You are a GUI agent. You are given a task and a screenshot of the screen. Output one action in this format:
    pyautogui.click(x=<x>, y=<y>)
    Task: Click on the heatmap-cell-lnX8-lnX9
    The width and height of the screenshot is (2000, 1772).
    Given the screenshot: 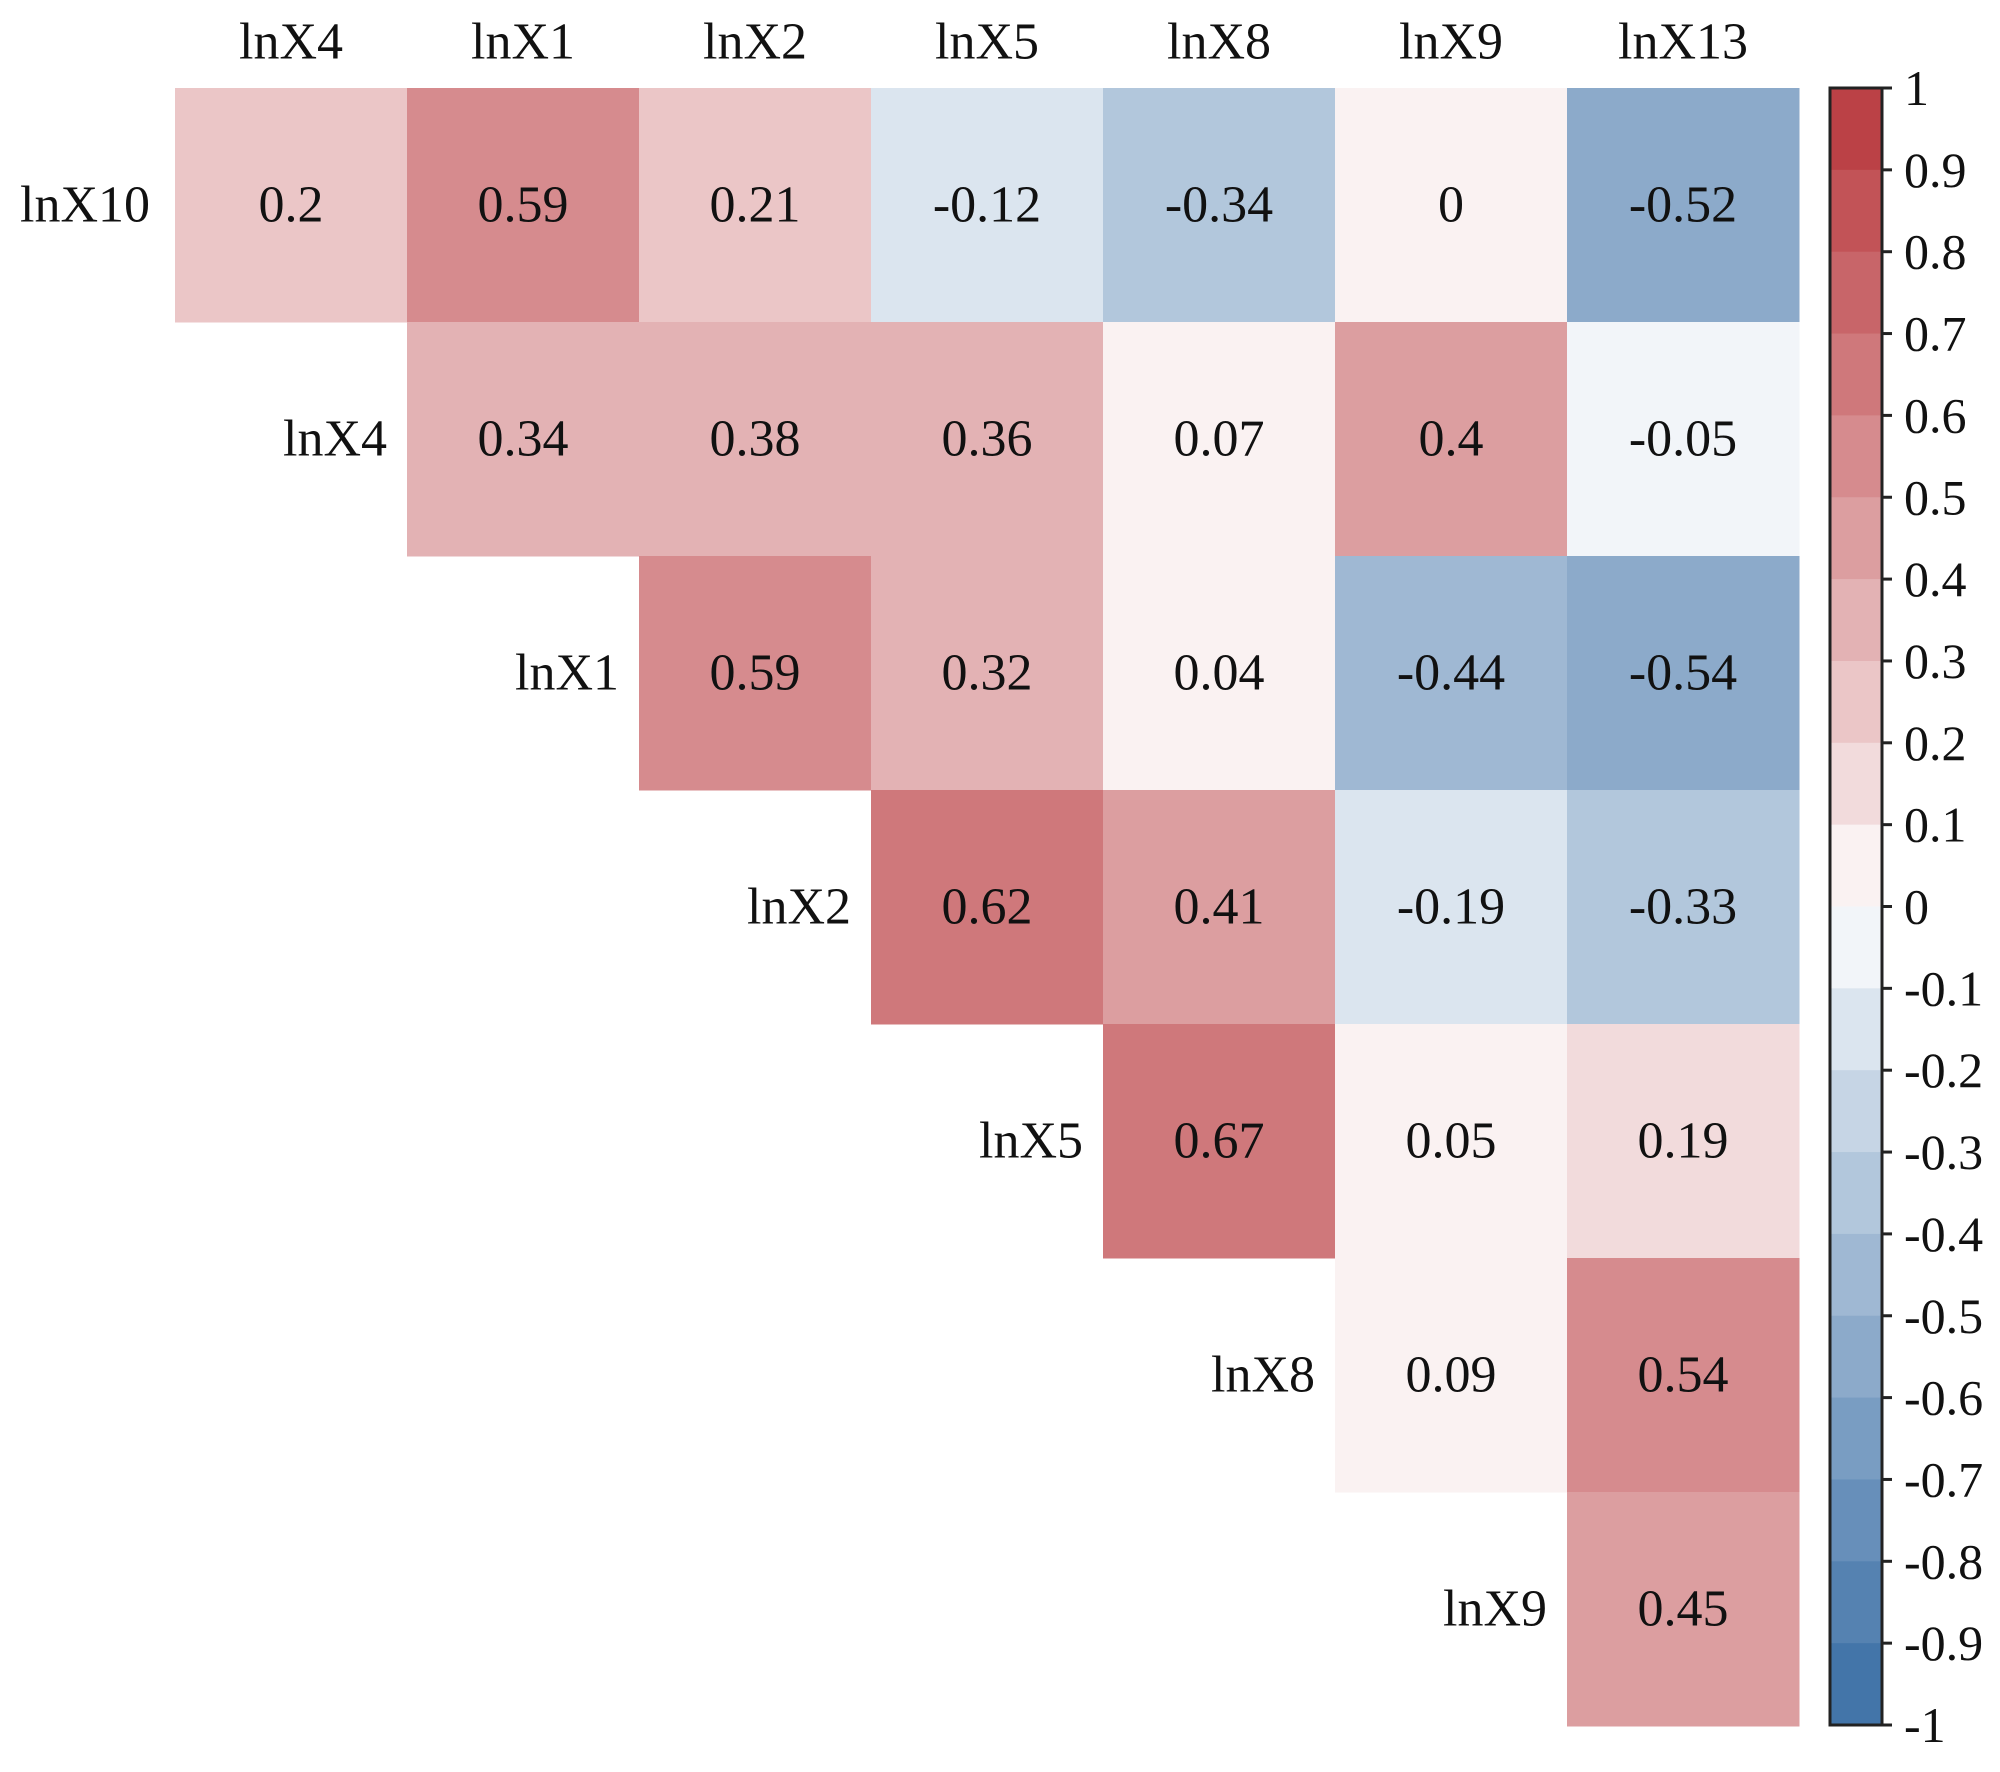 What is the action you would take?
    pyautogui.click(x=1451, y=1375)
    